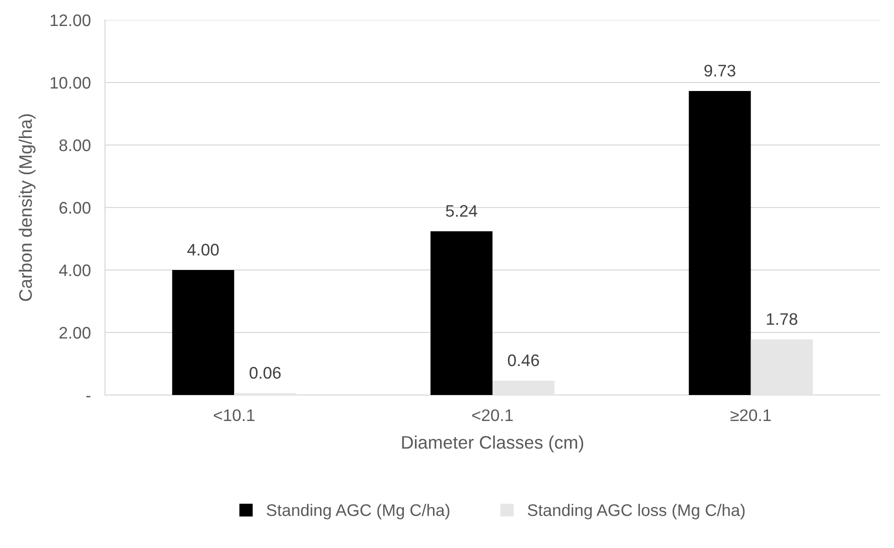 This screenshot has height=548, width=894. What do you see at coordinates (358, 512) in the screenshot?
I see `legend-label: Standing AGC (Mg C/ha)` at bounding box center [358, 512].